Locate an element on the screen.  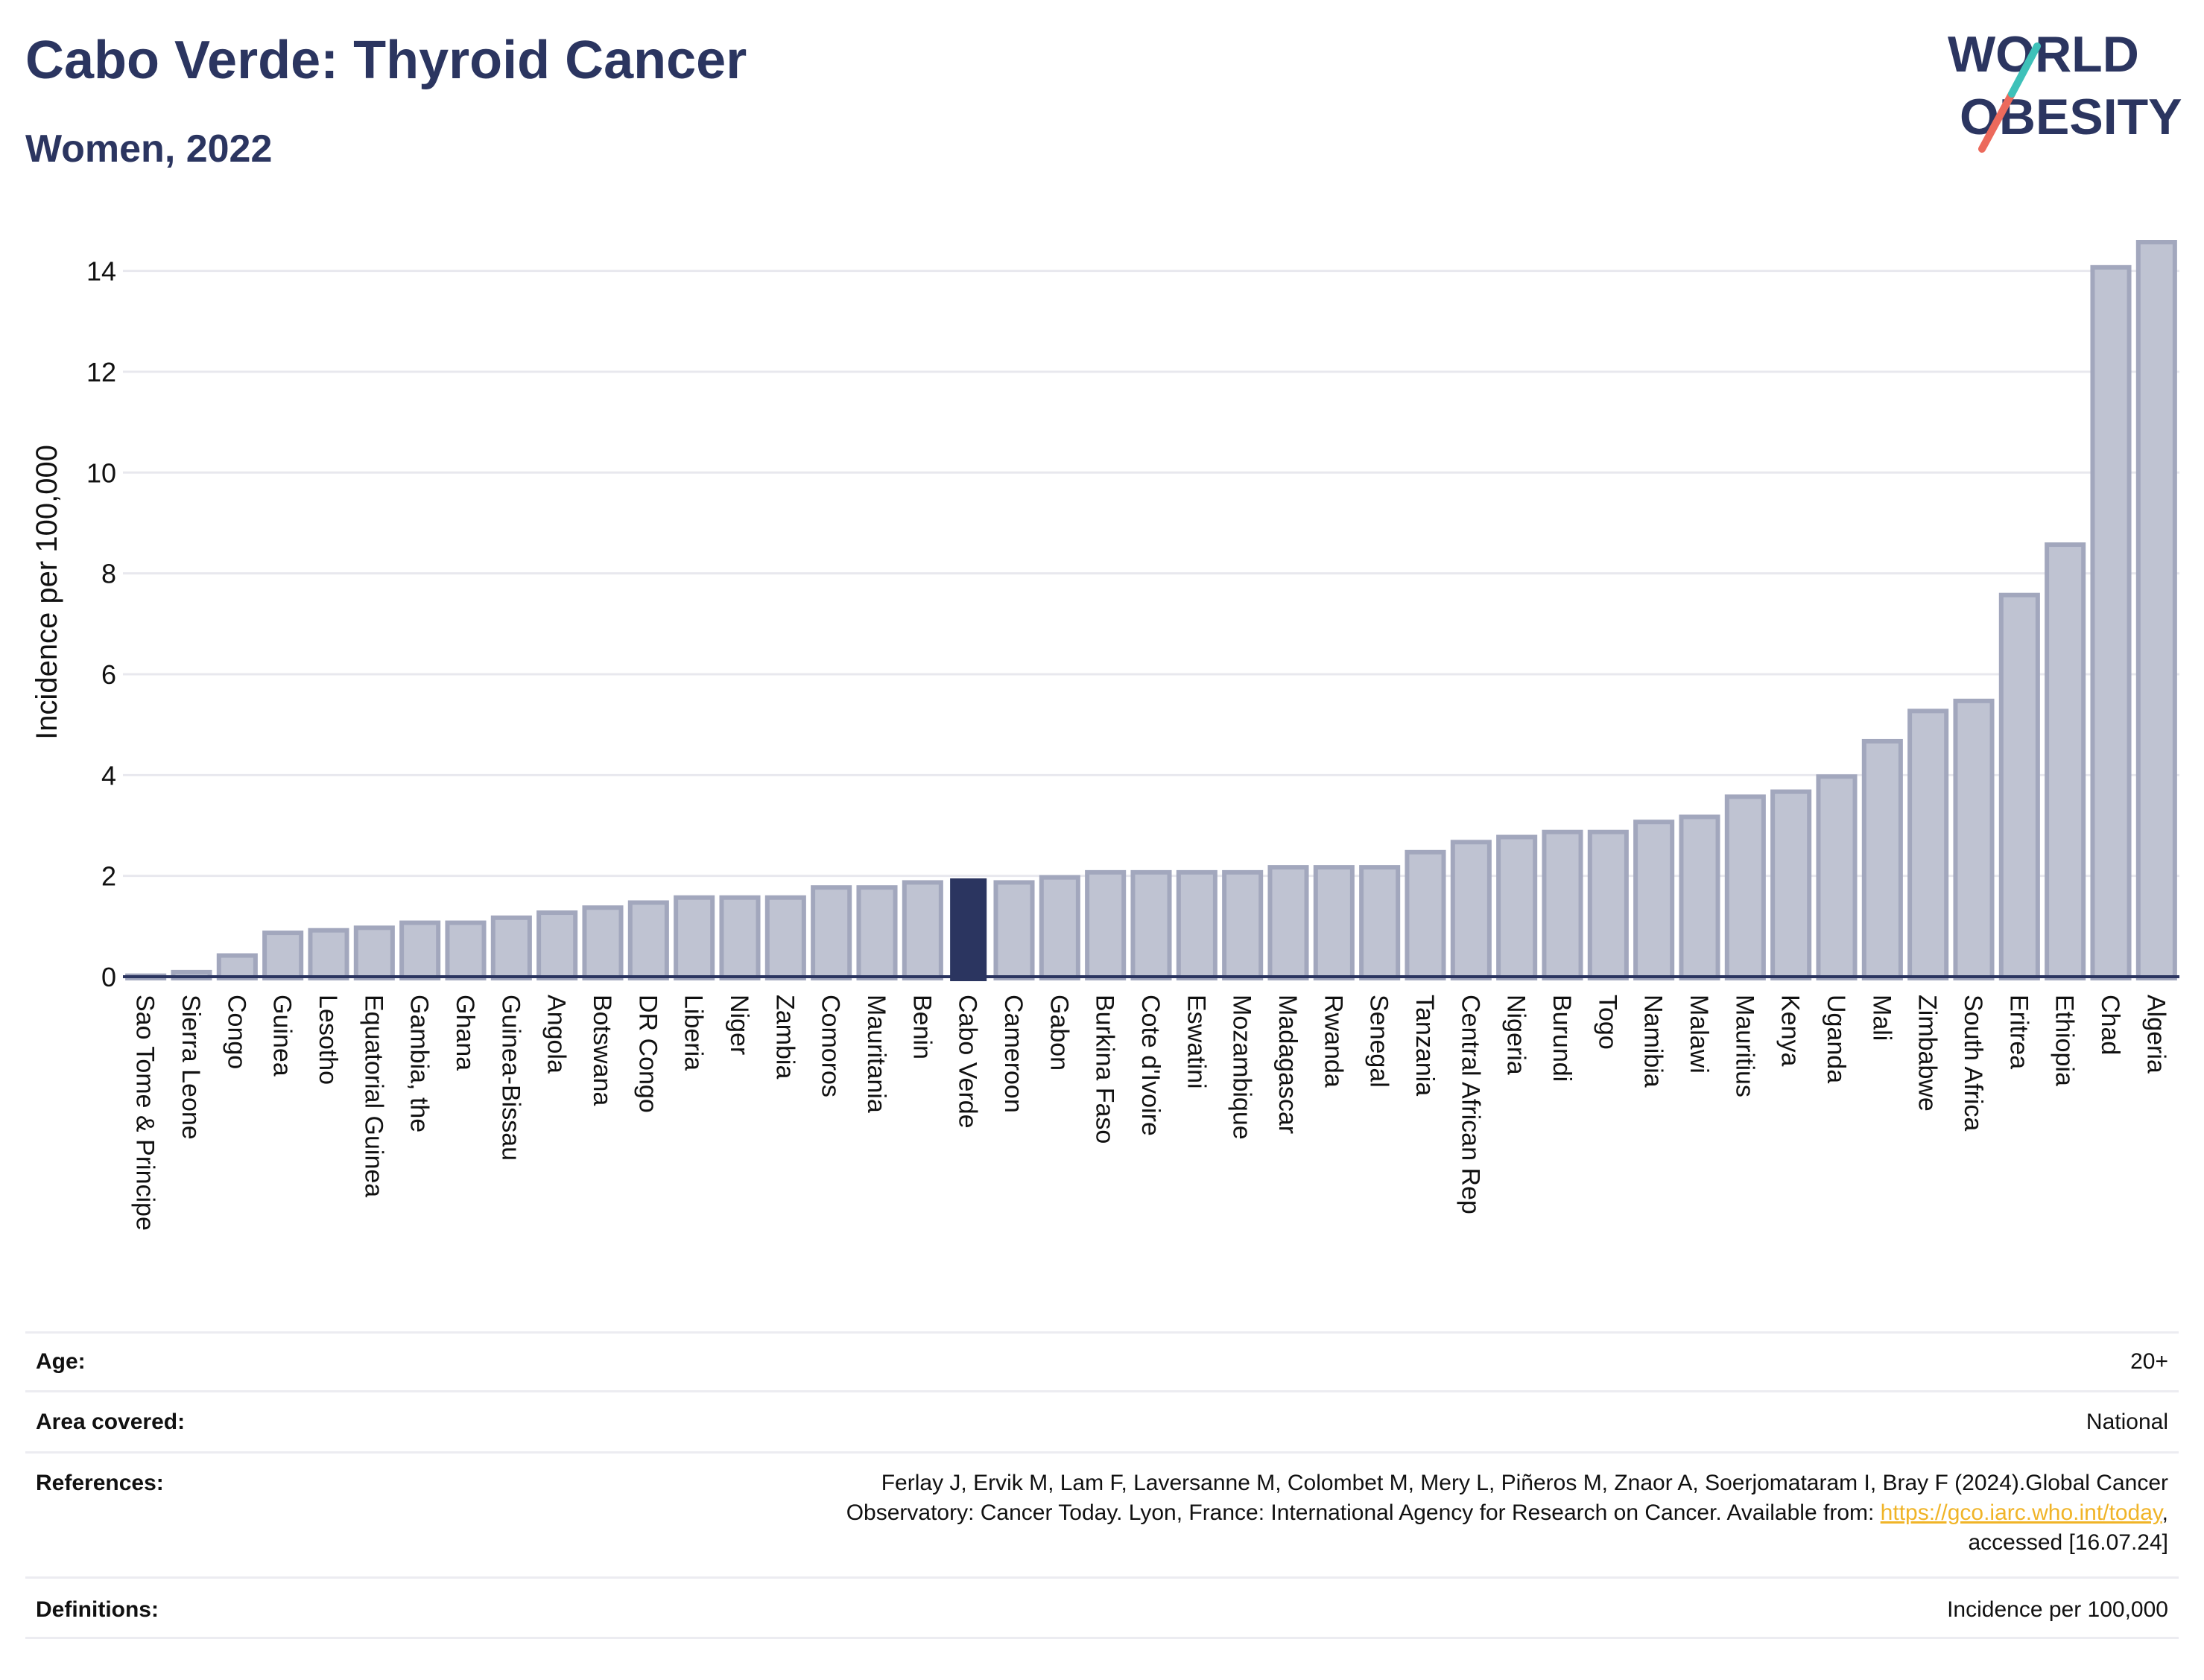
x-tick-label: Eritrea is located at coordinates (2018, 1032).